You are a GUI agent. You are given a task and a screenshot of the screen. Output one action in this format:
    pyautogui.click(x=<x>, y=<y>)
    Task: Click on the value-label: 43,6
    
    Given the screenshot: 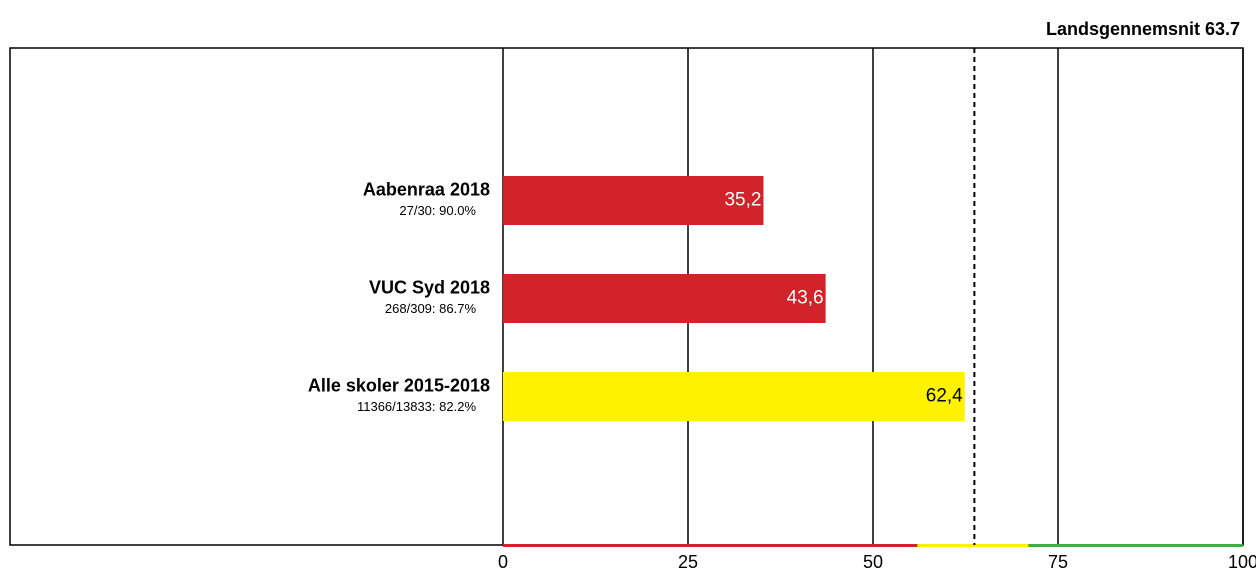 What is the action you would take?
    pyautogui.click(x=805, y=298)
    